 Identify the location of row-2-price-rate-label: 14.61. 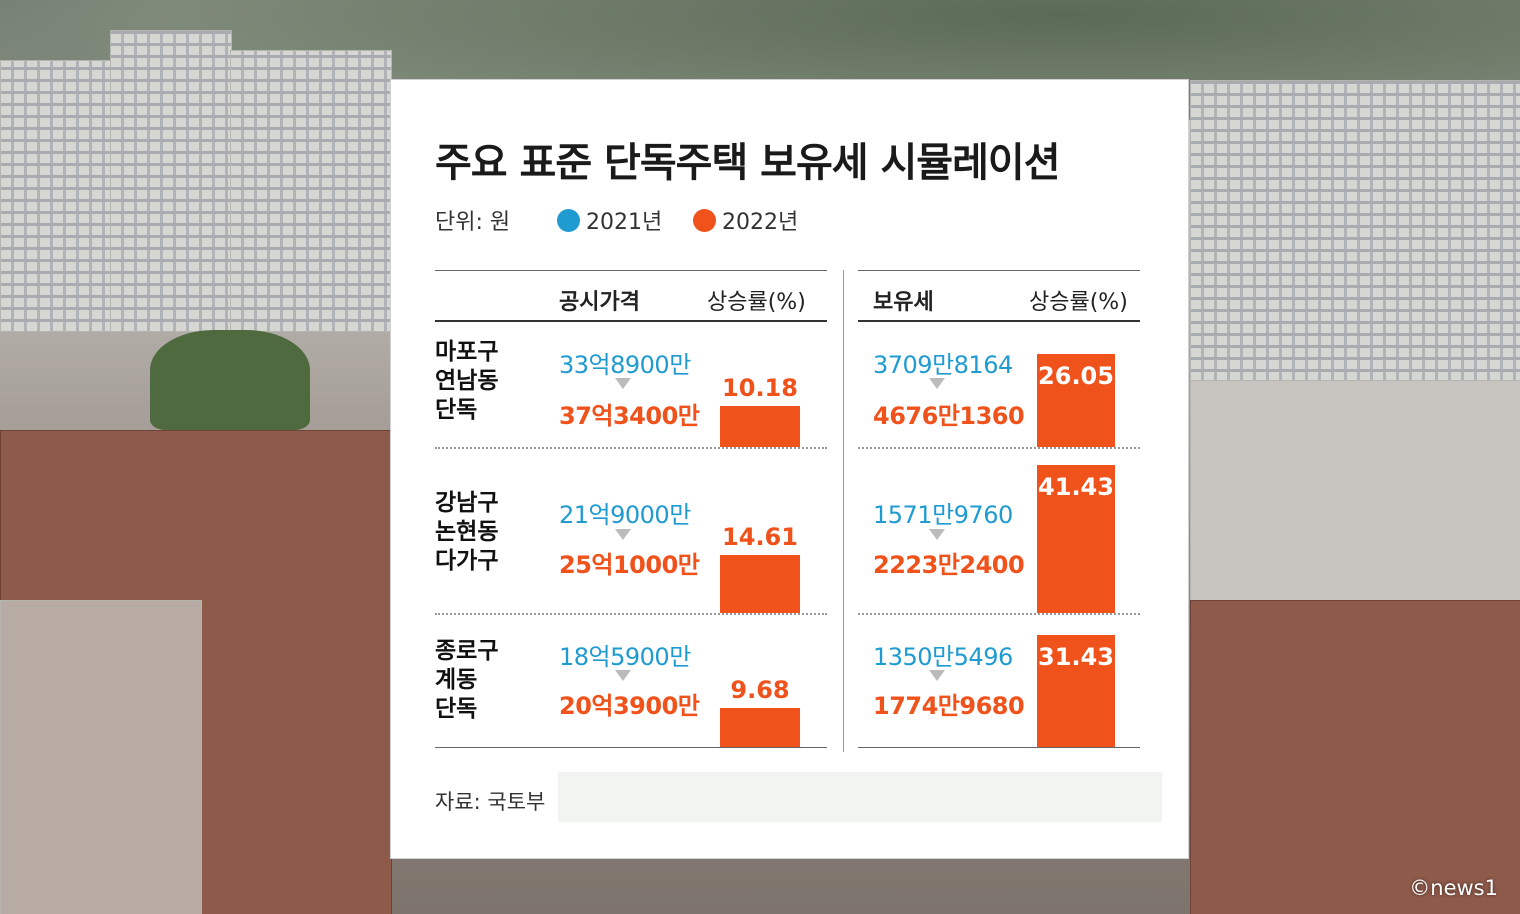
(760, 536).